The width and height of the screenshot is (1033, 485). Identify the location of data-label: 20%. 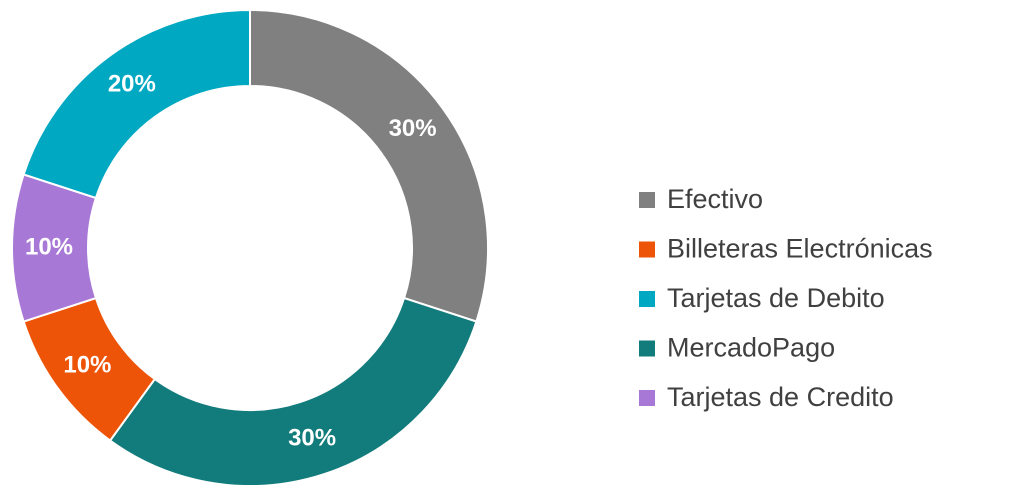
(132, 84).